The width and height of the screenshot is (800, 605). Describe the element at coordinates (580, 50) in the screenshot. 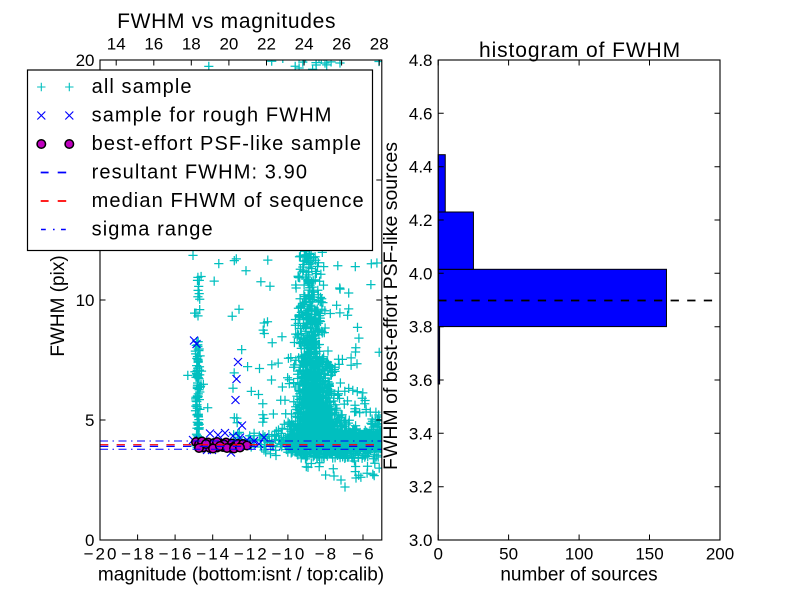

I see `svg-text: histogram of FWHM` at that location.